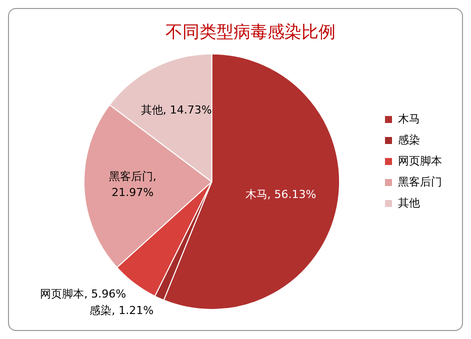 This screenshot has width=471, height=339. I want to click on data-label: 其他, 14.73%, so click(176, 110).